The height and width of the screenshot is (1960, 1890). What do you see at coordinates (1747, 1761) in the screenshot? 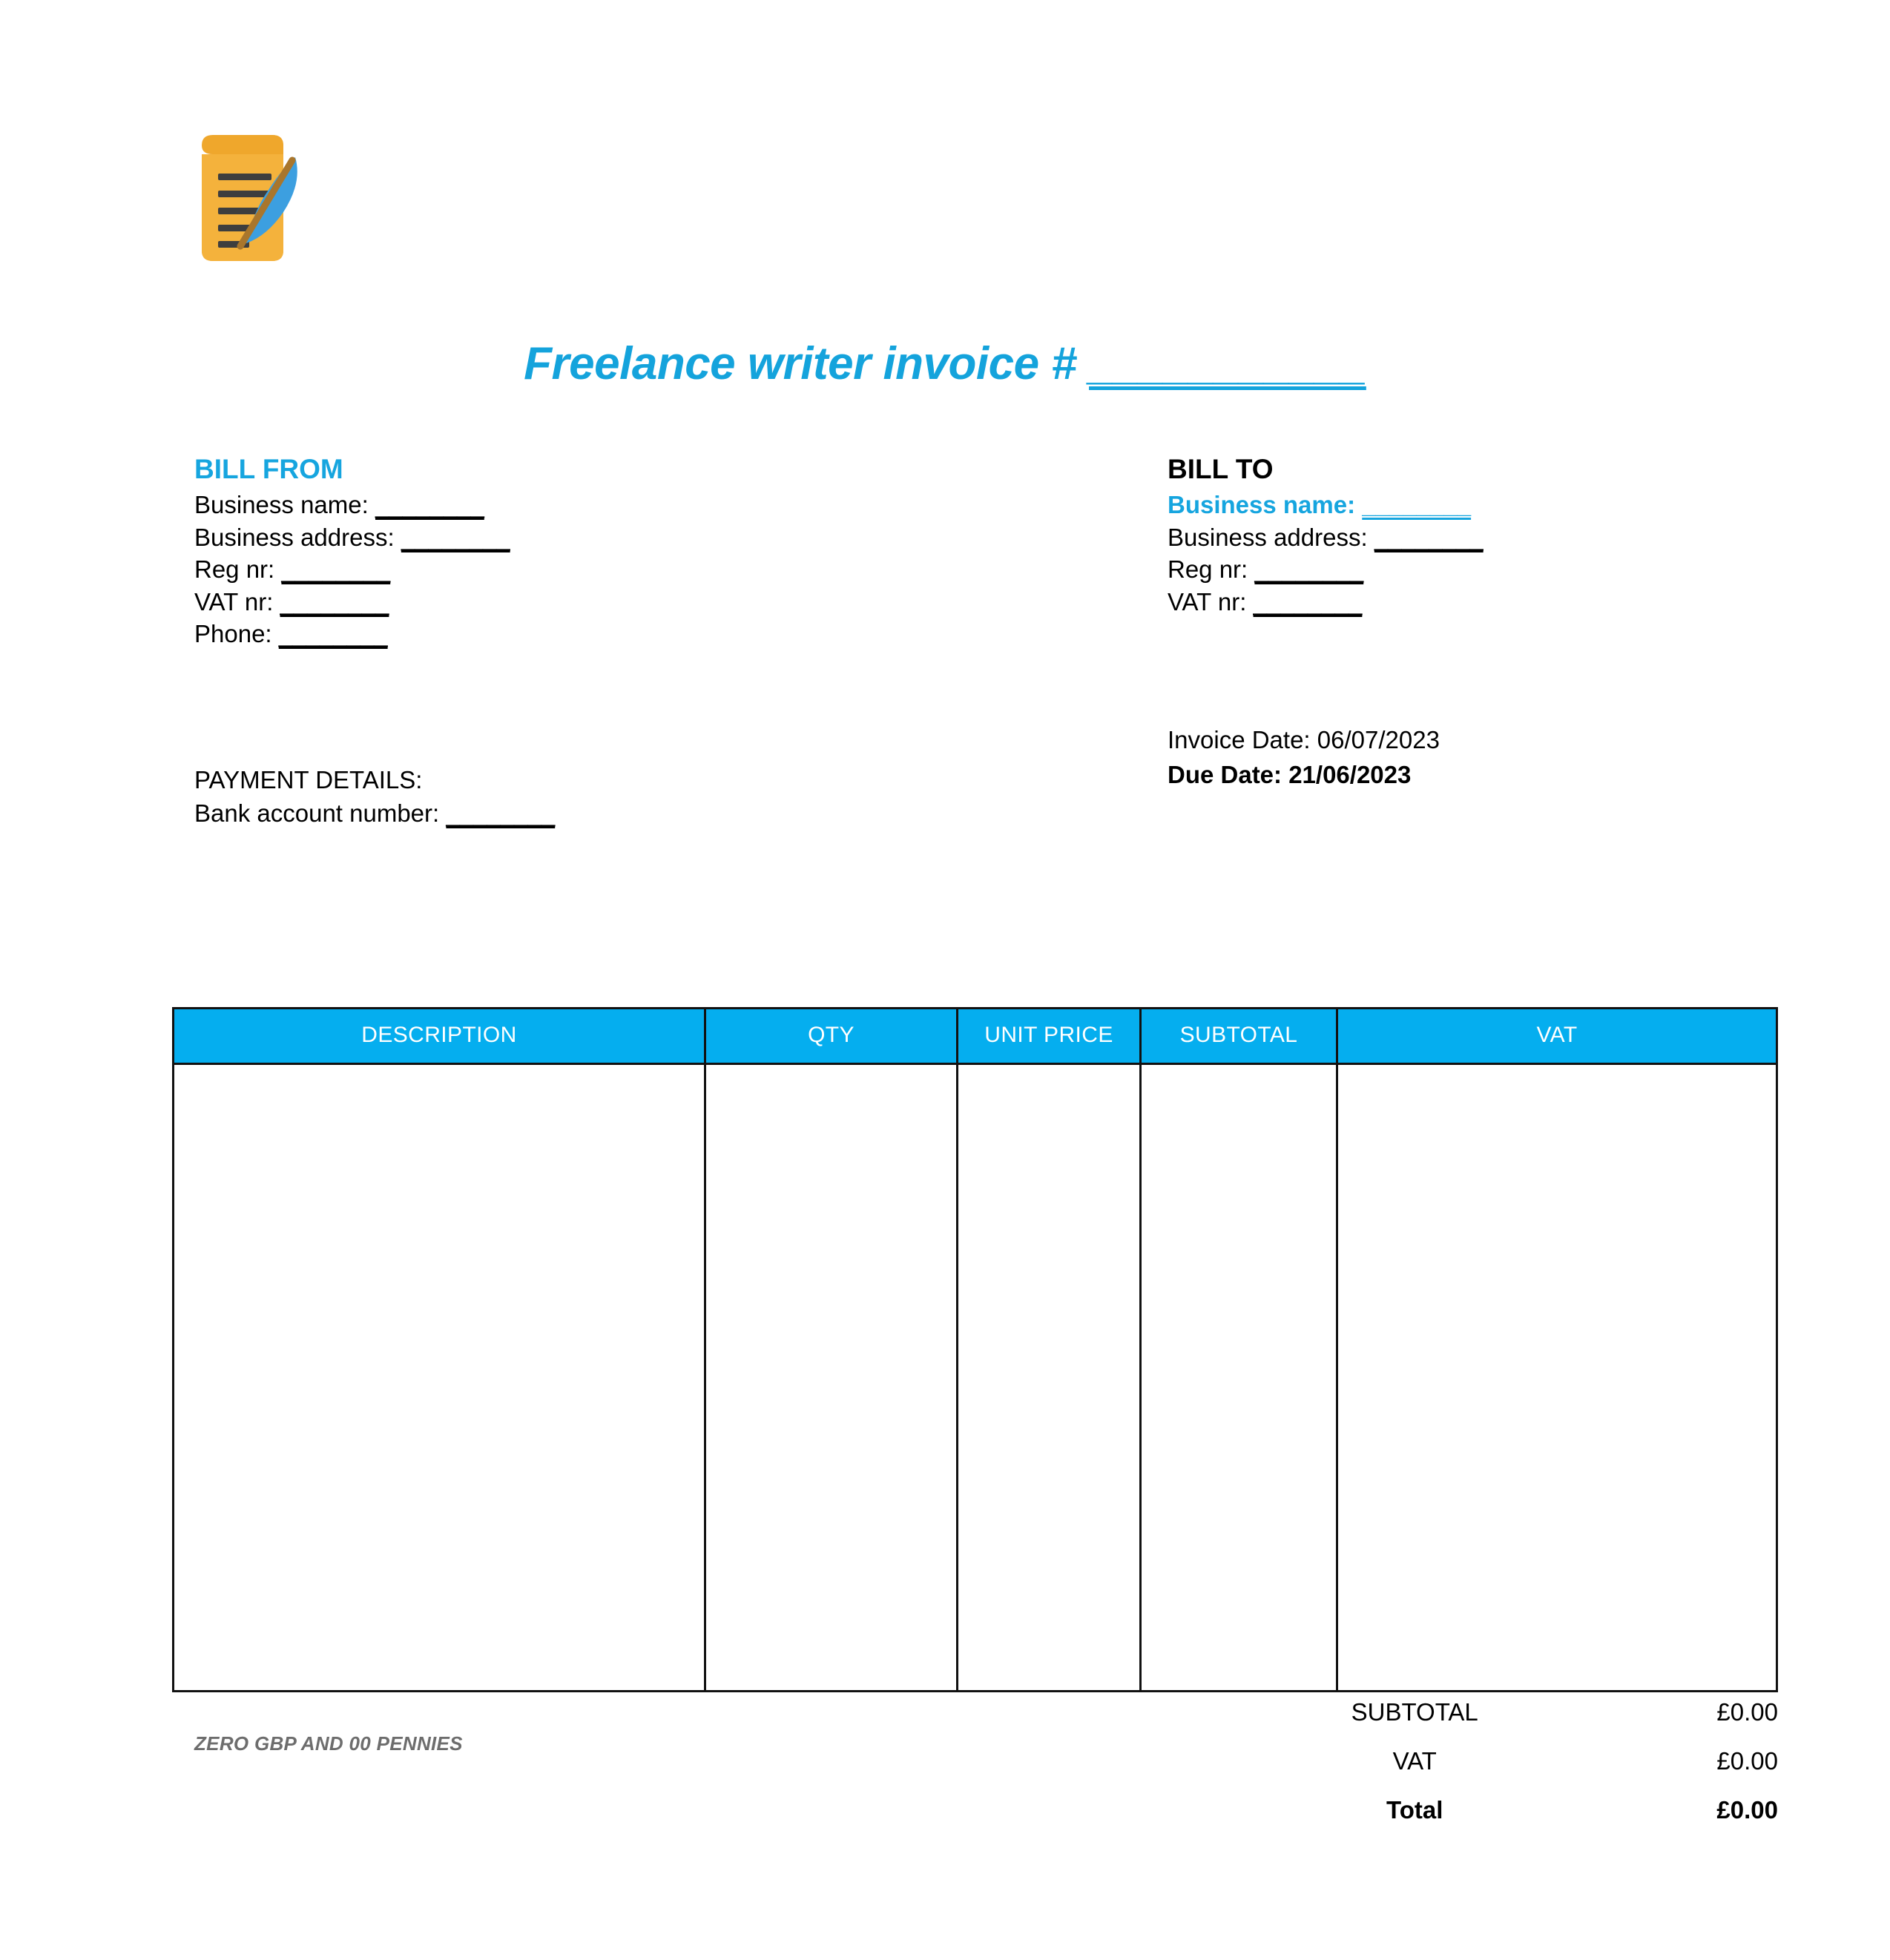
I see `totals-vat-value: £0.00` at bounding box center [1747, 1761].